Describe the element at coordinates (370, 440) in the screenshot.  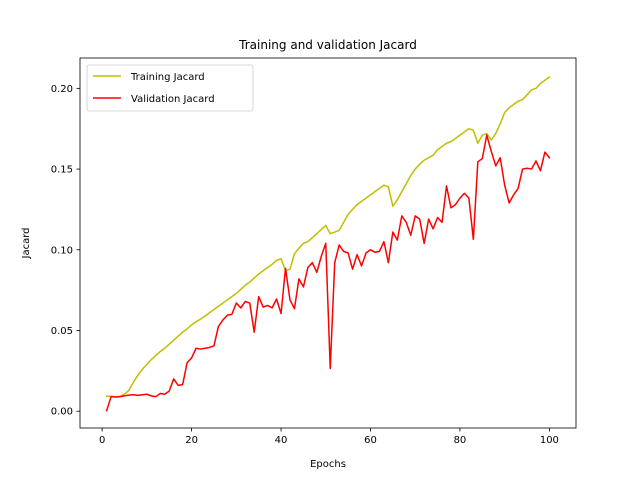
I see `x-tick-label: 60` at that location.